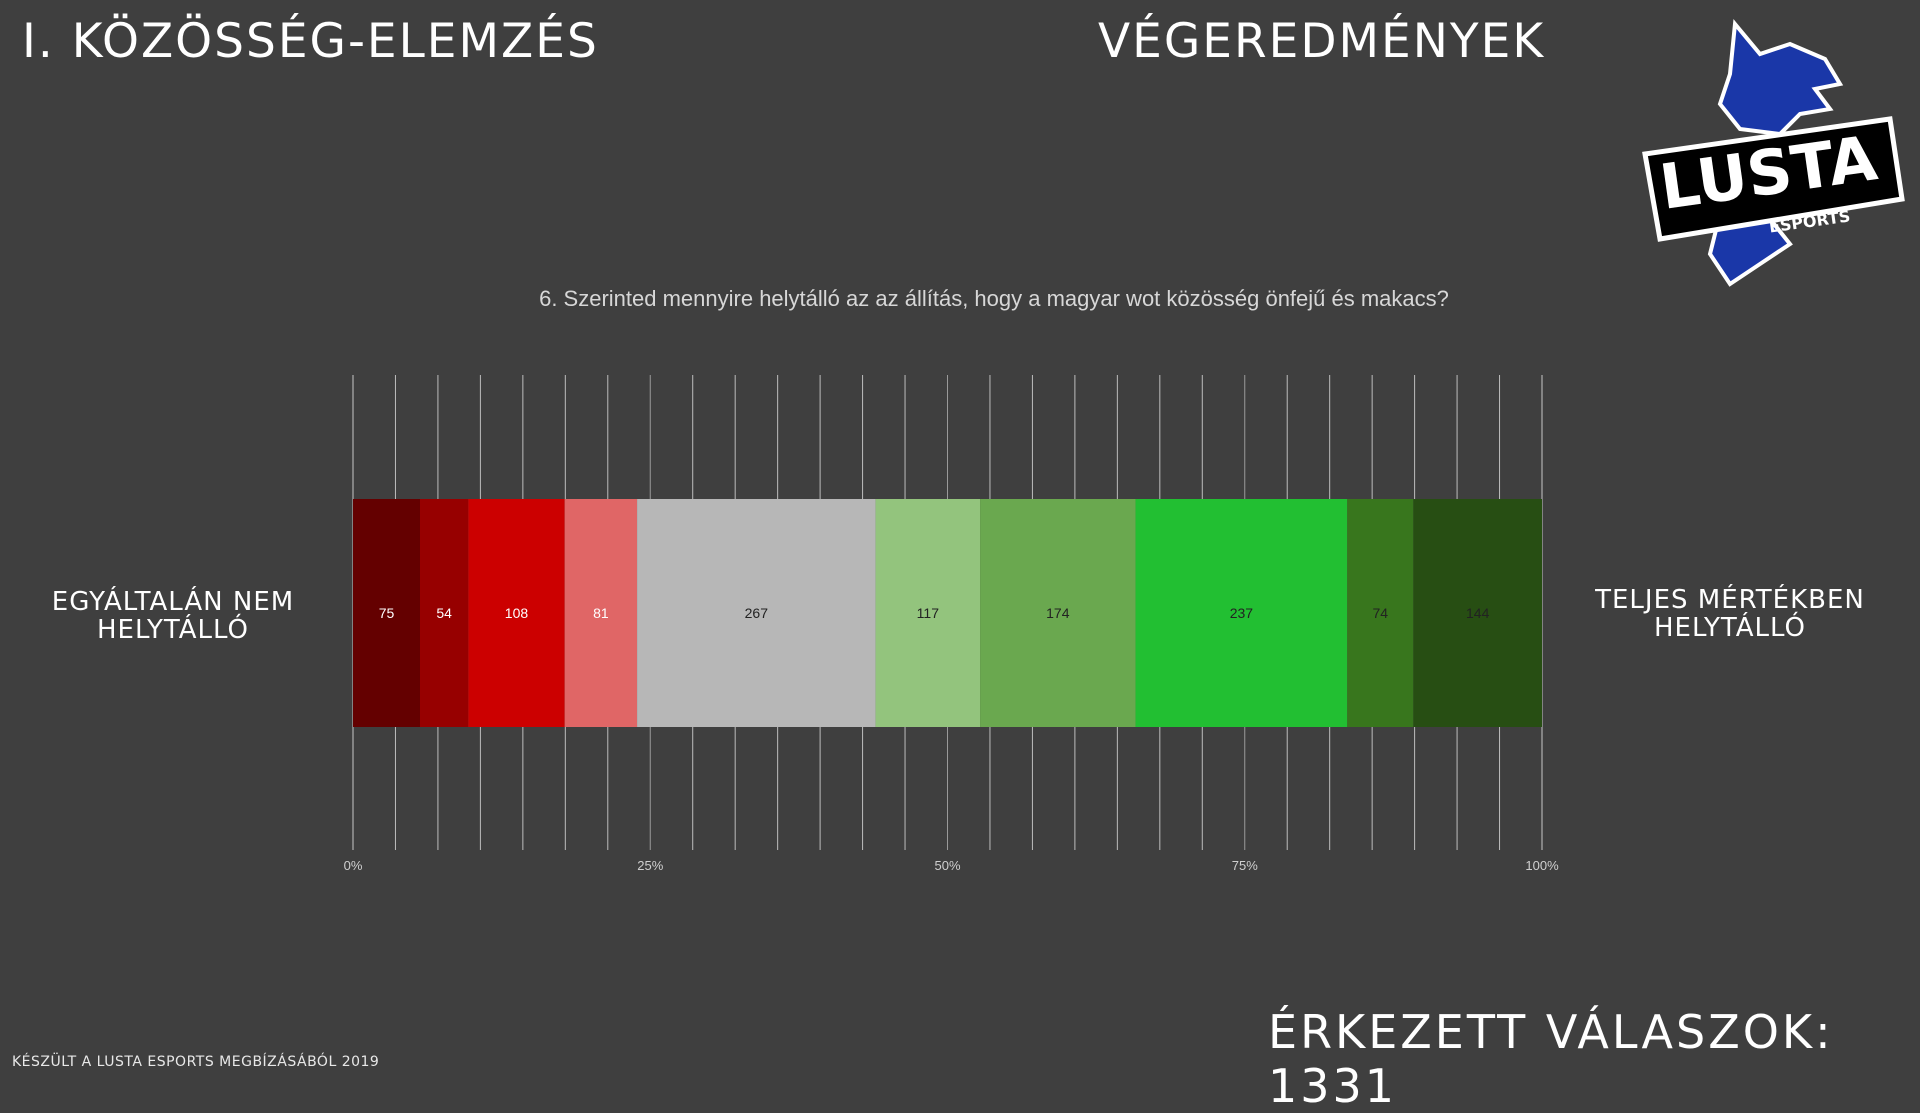 This screenshot has height=1113, width=1920. I want to click on bar-segment-label-2: 54, so click(444, 613).